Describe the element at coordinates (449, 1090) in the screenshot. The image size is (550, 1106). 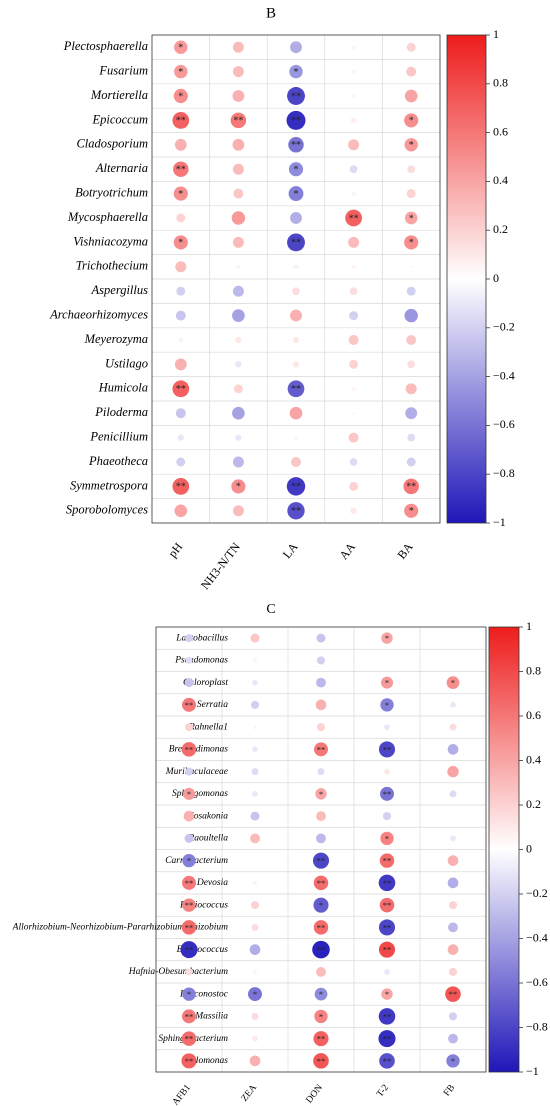
I see `column-label: FB` at that location.